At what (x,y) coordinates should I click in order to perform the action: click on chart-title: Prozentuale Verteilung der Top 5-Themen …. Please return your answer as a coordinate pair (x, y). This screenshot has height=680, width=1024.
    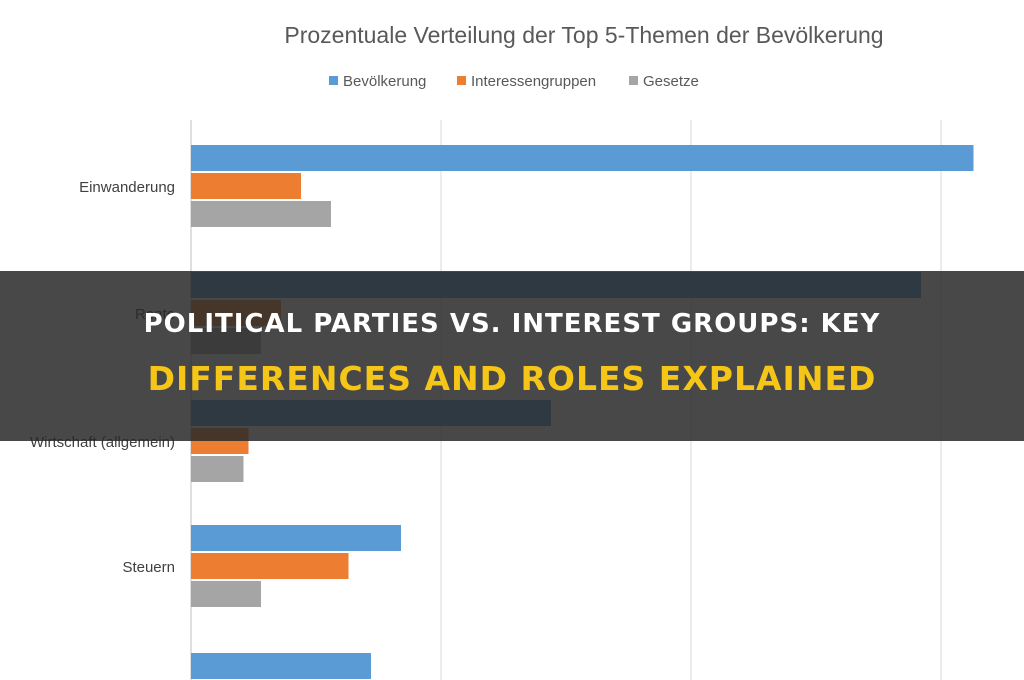
    Looking at the image, I should click on (583, 35).